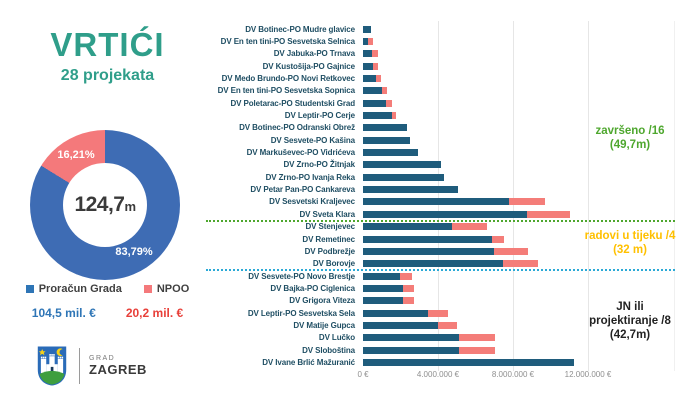  Describe the element at coordinates (630, 243) in the screenshot. I see `group-label-radovi-u-tijeku: radovi u tijeku /4 (32 m)` at that location.